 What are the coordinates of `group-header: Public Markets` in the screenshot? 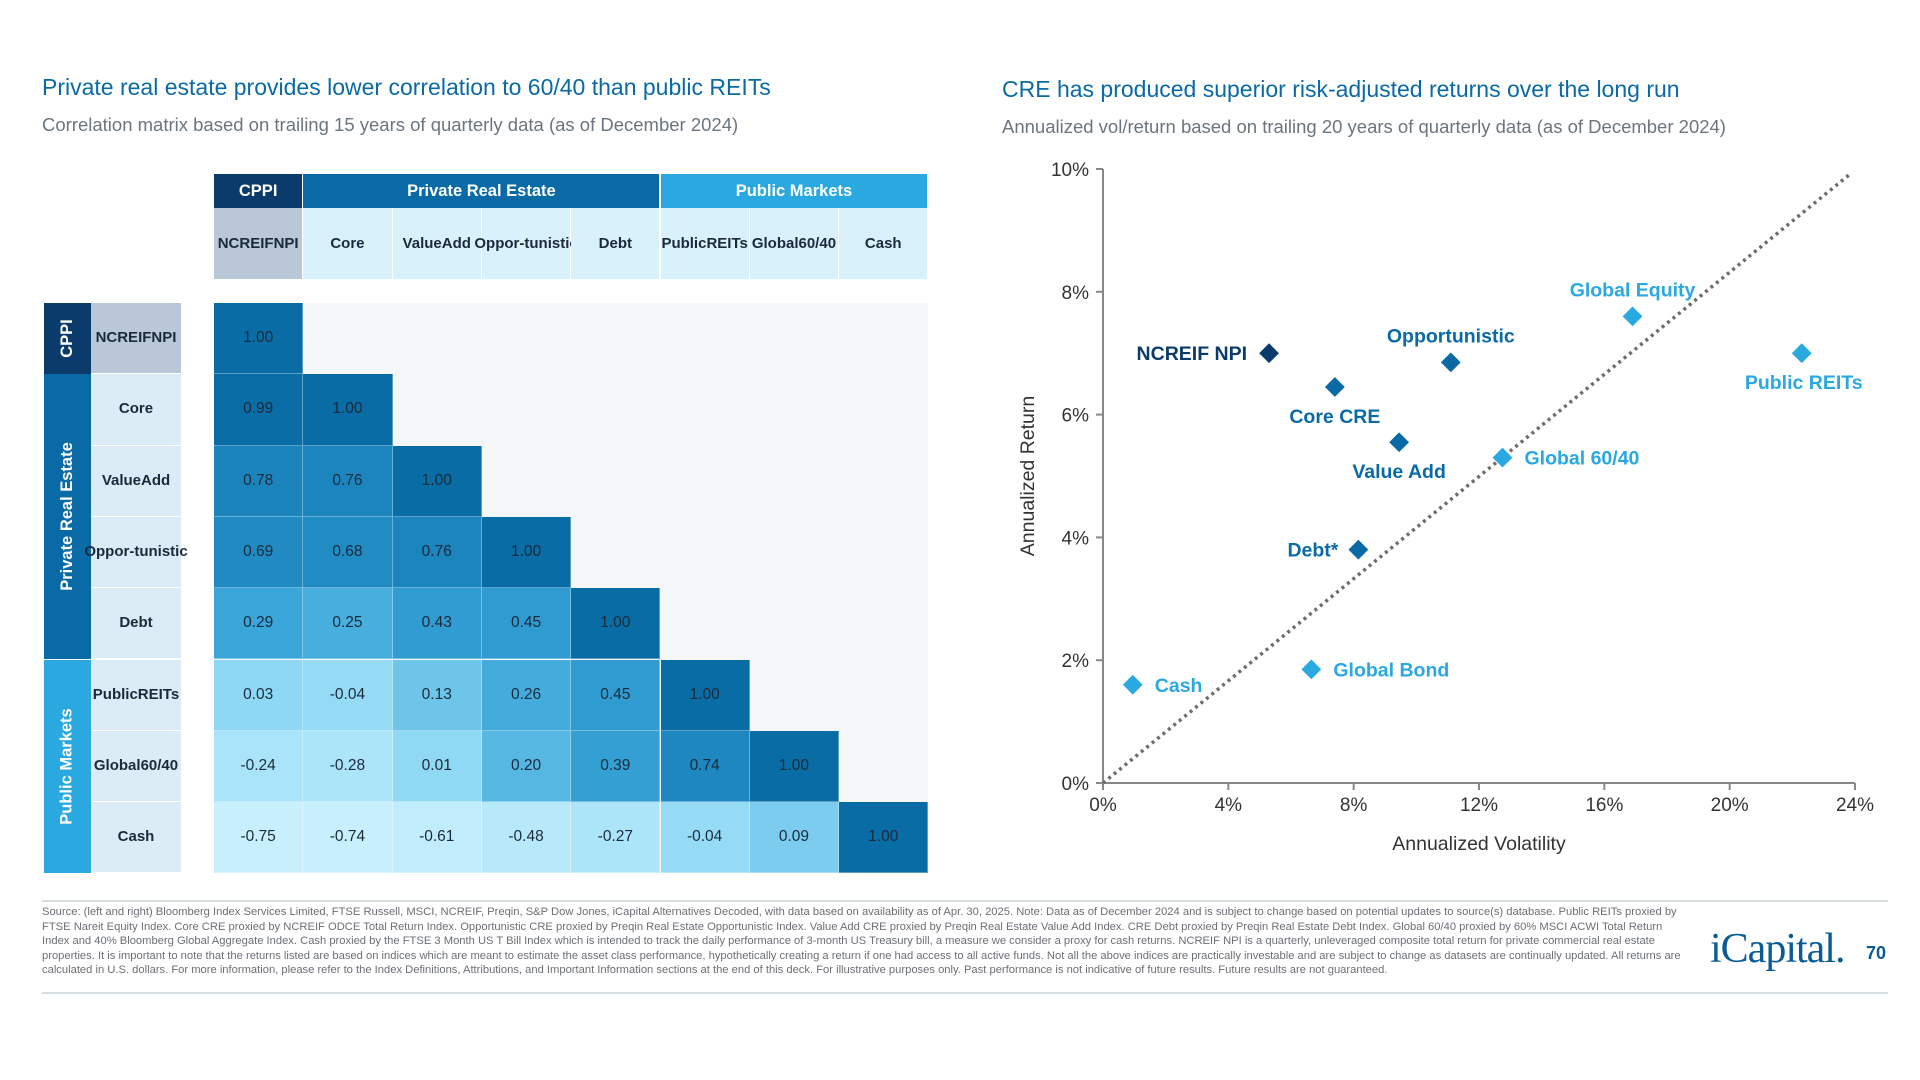 It's located at (794, 191).